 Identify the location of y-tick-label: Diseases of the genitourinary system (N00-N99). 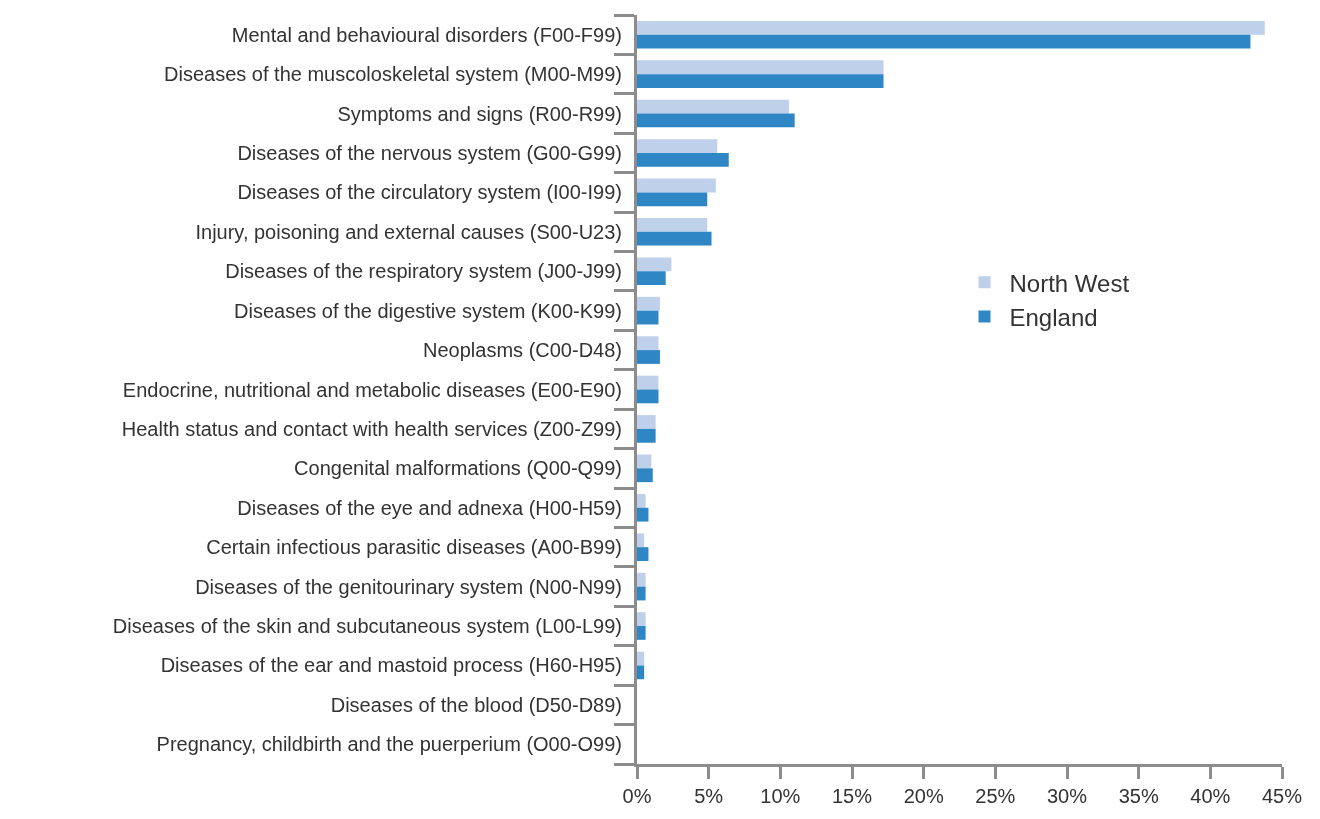
(408, 586).